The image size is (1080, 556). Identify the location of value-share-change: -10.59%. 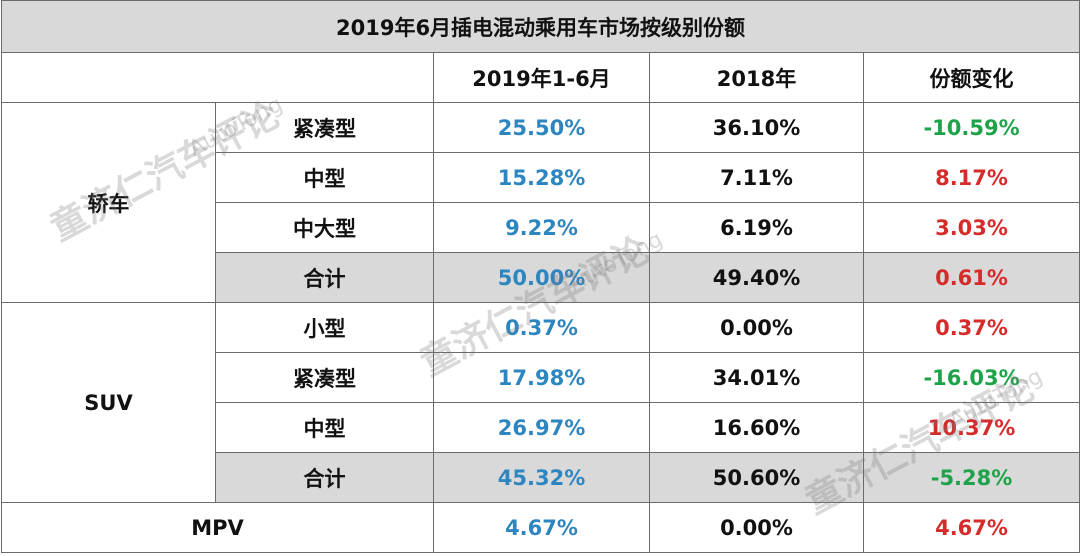
(971, 127).